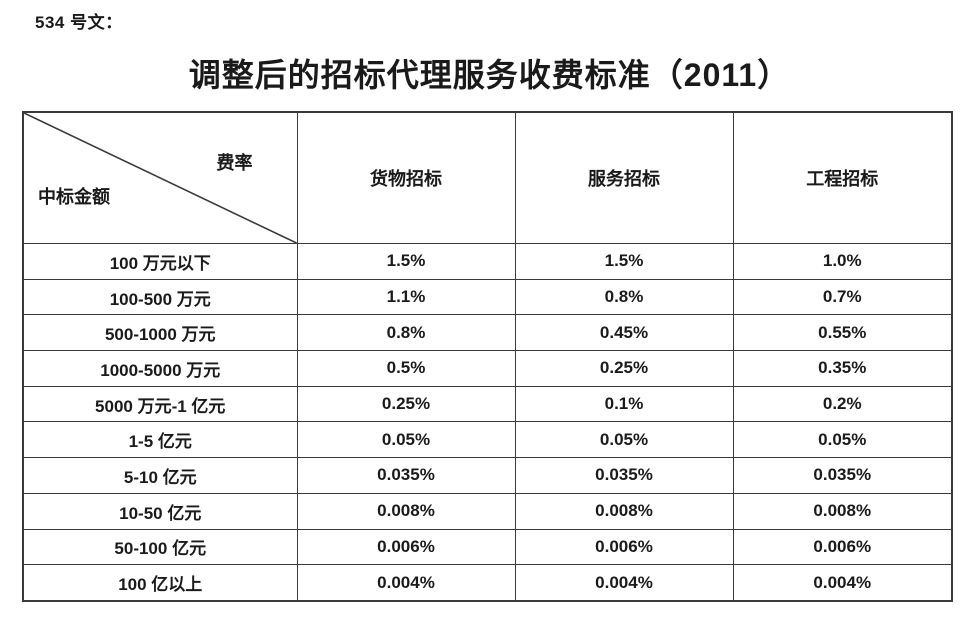 The image size is (979, 629). I want to click on column-header-service-bidding: 服务招标, so click(624, 177).